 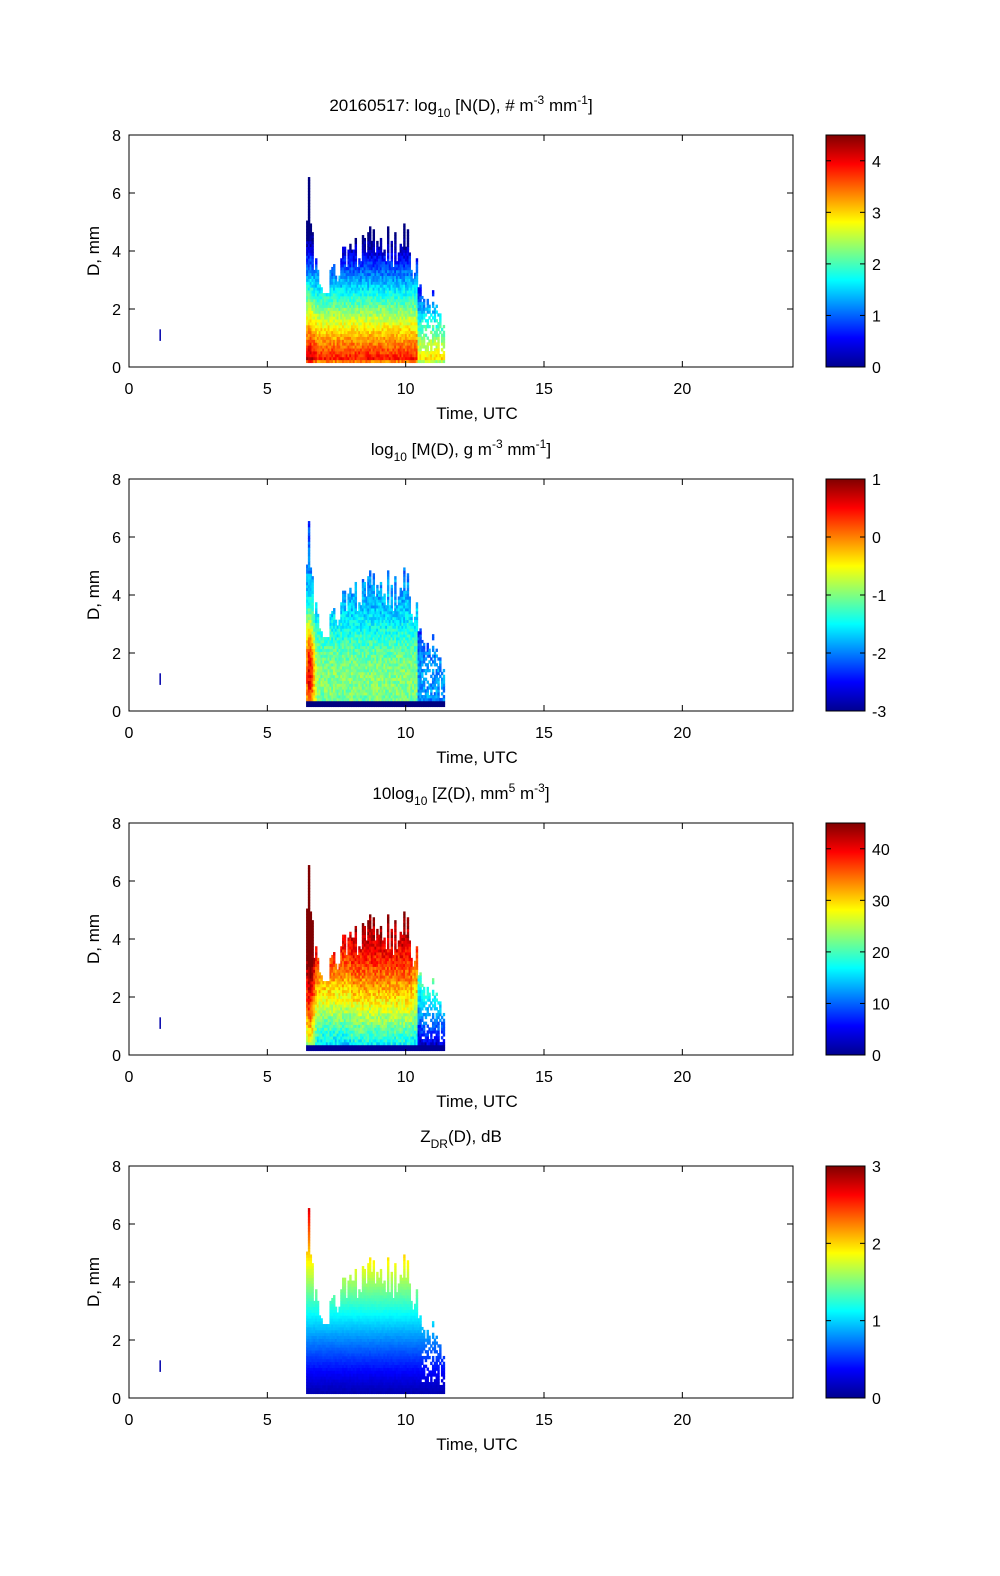 What do you see at coordinates (116, 136) in the screenshot?
I see `y-tick-label: 8` at bounding box center [116, 136].